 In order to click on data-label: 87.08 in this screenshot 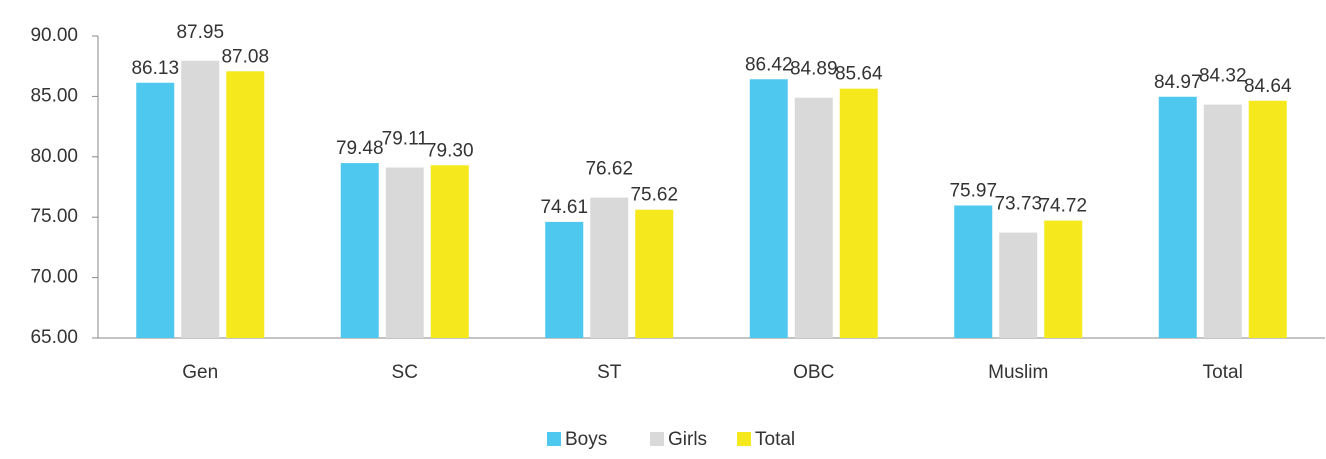, I will do `click(245, 56)`.